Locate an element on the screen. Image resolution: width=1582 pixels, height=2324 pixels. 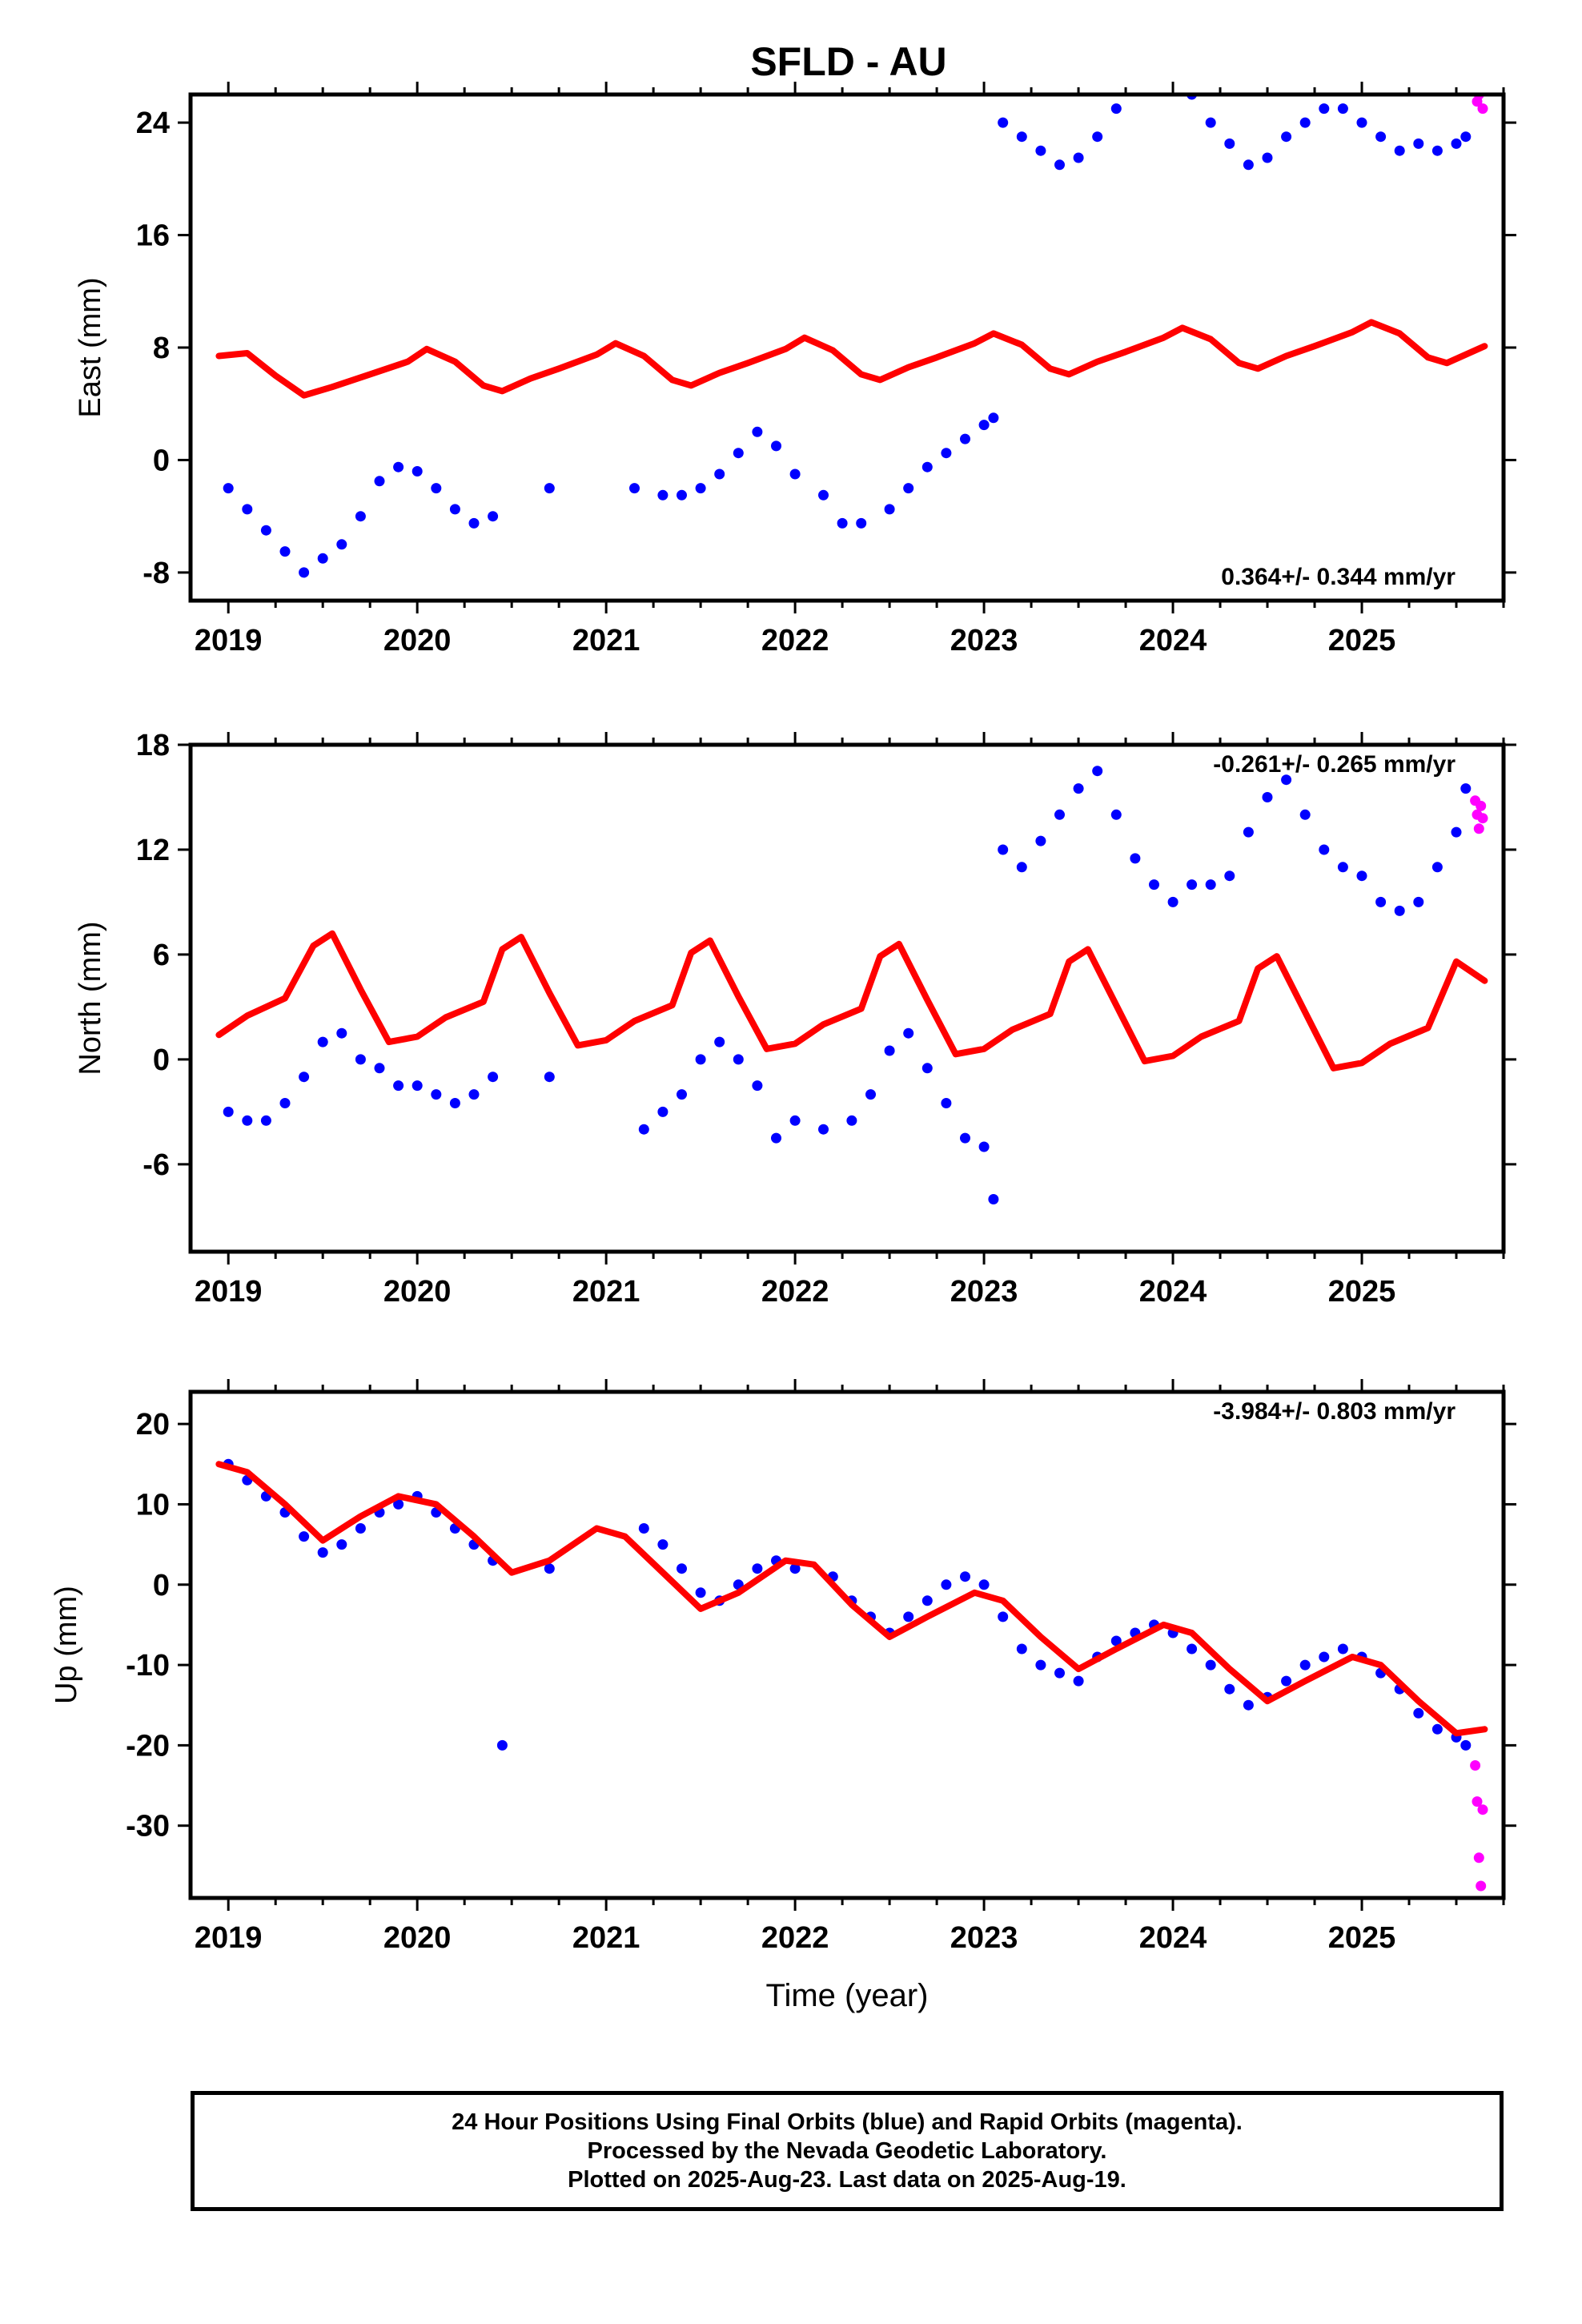
rate-annotation: -0.261+/- 0.265 mm/yr is located at coordinates (1334, 764).